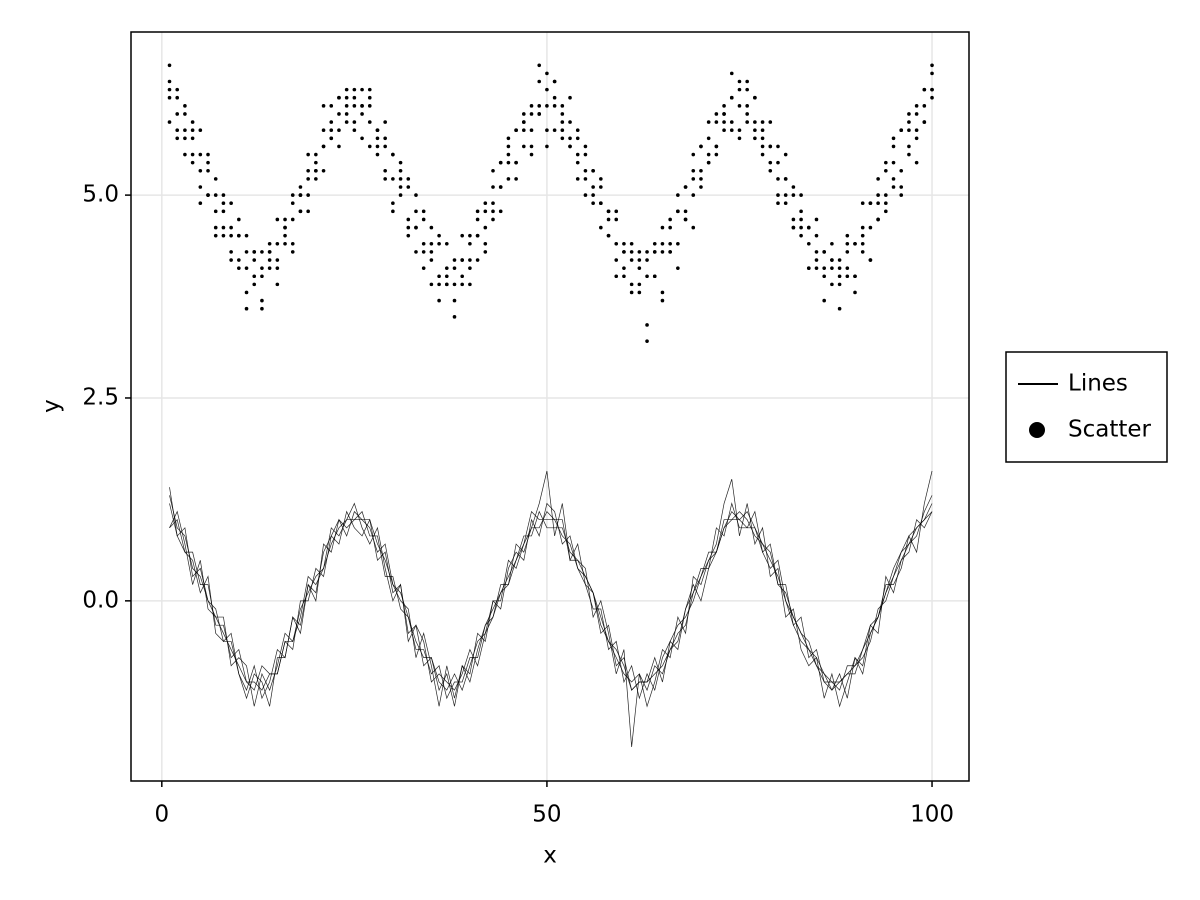 This screenshot has height=900, width=1200. Describe the element at coordinates (1086, 407) in the screenshot. I see `legend-box` at that location.